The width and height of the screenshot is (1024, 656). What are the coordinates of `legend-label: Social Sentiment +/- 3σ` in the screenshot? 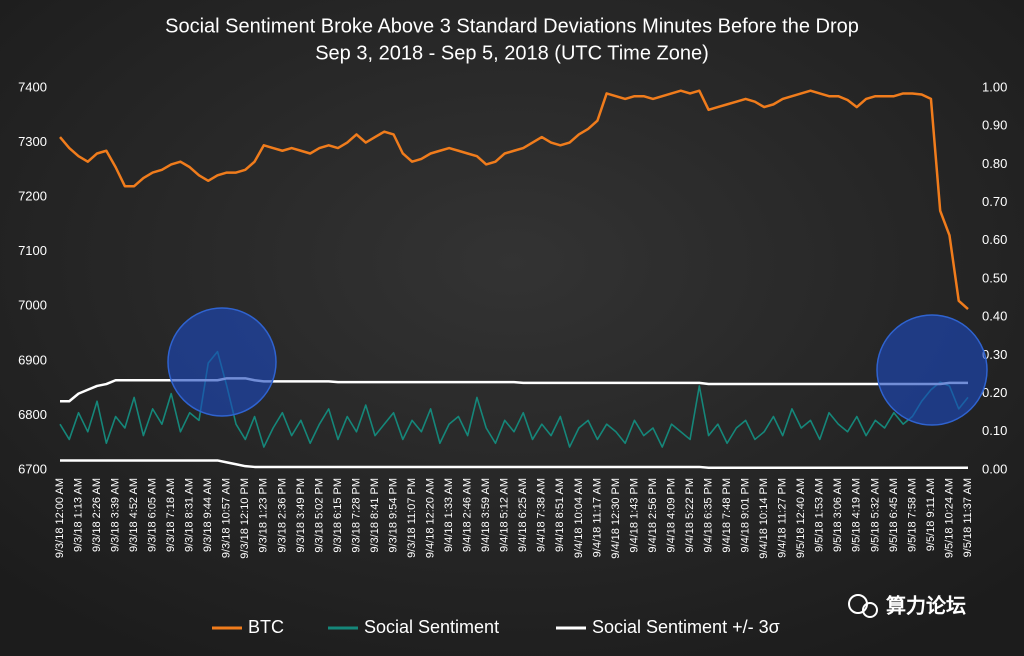 It's located at (686, 627).